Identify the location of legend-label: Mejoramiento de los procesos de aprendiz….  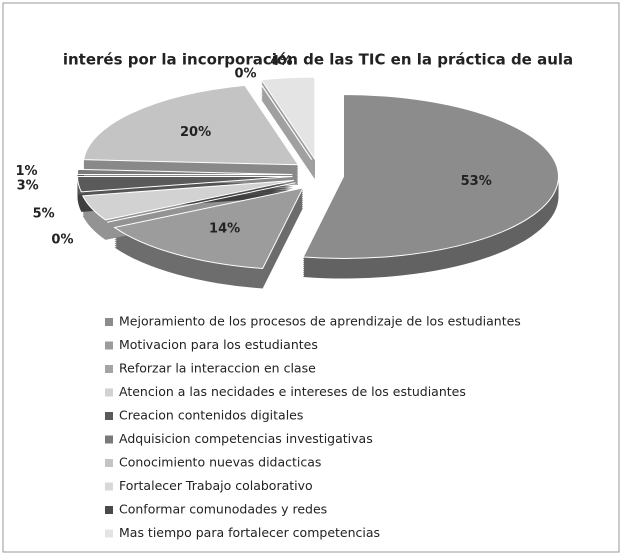
(320, 321).